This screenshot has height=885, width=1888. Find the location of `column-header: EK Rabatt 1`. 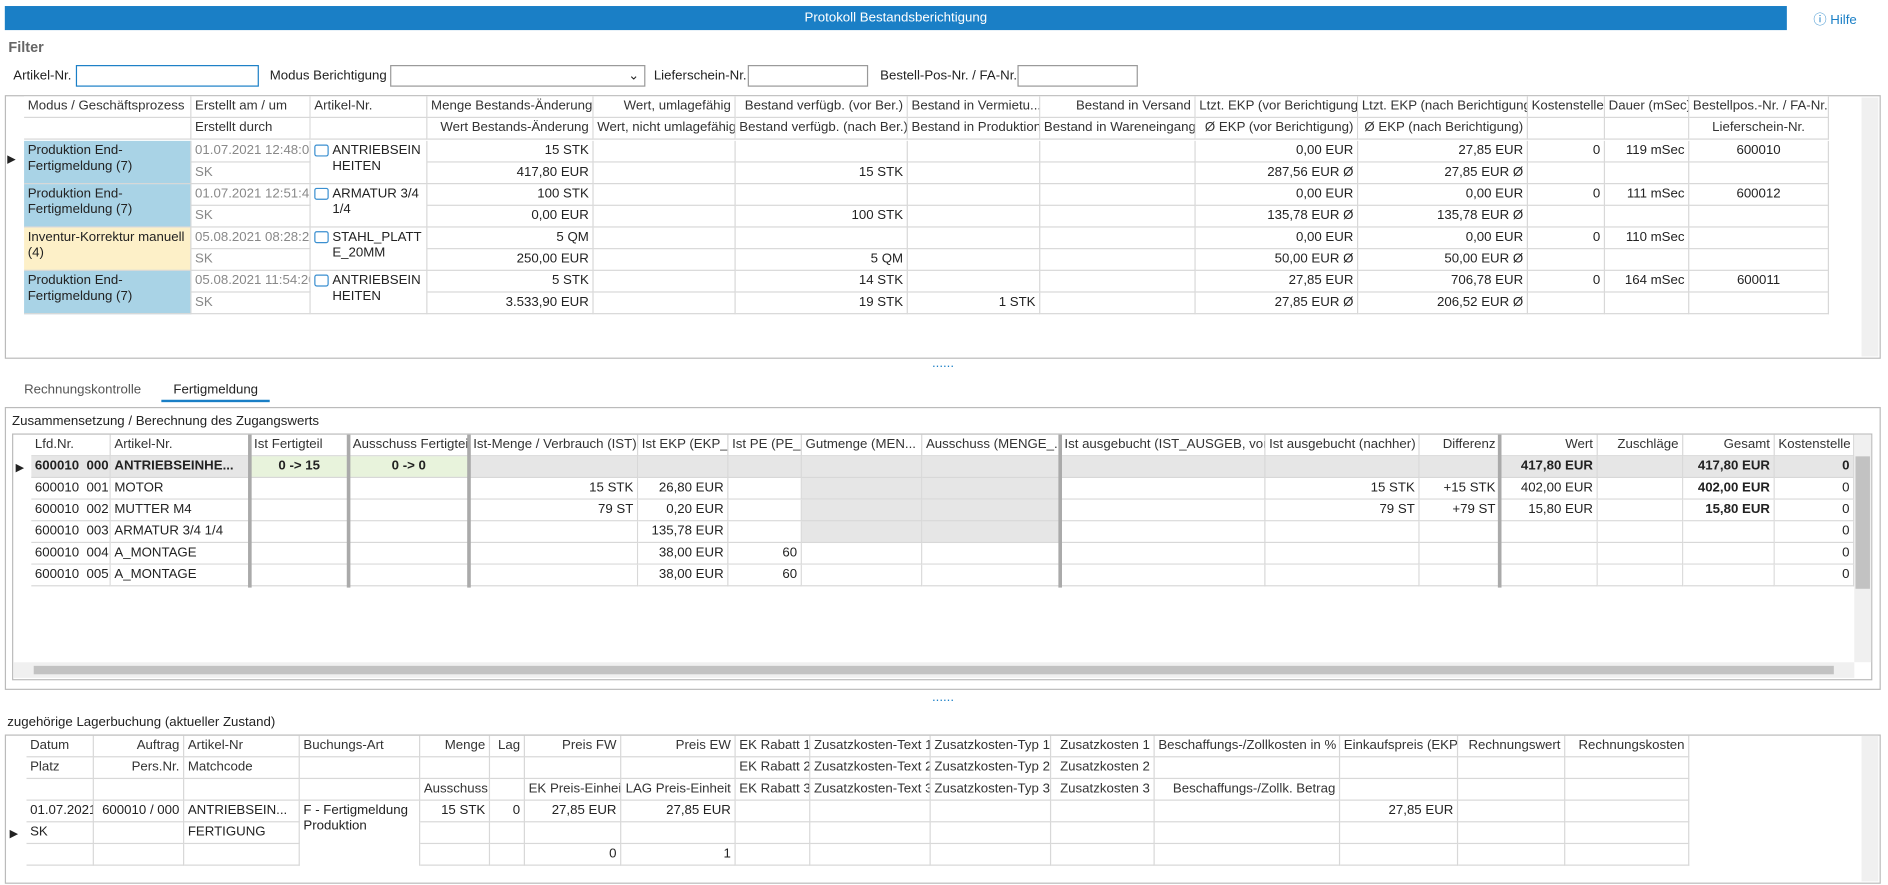

column-header: EK Rabatt 1 is located at coordinates (773, 747).